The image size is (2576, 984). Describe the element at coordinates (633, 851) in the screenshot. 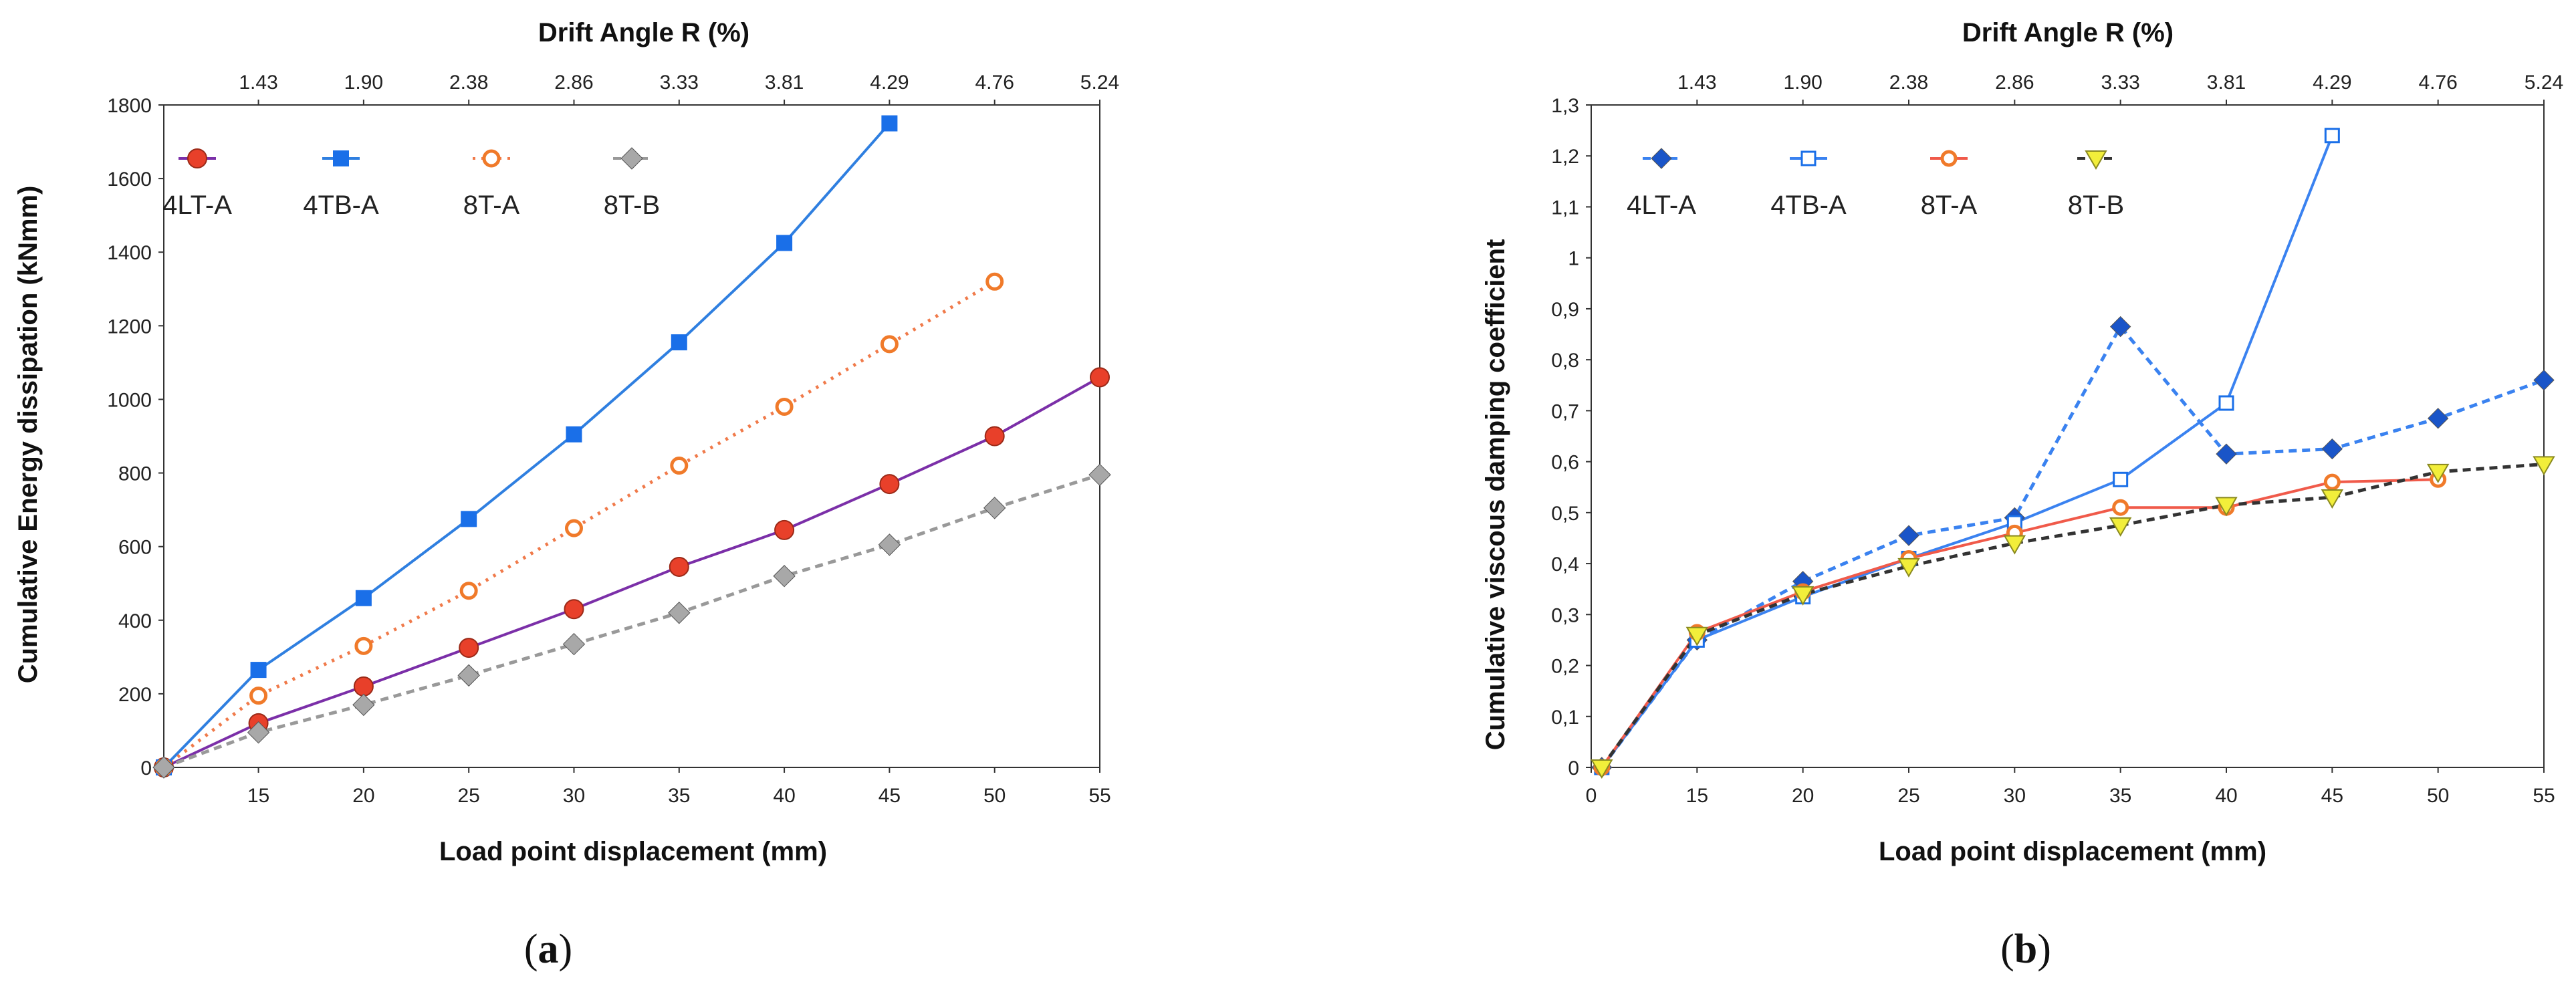

I see `chart-a-x-label: Load point displacement (mm)` at that location.